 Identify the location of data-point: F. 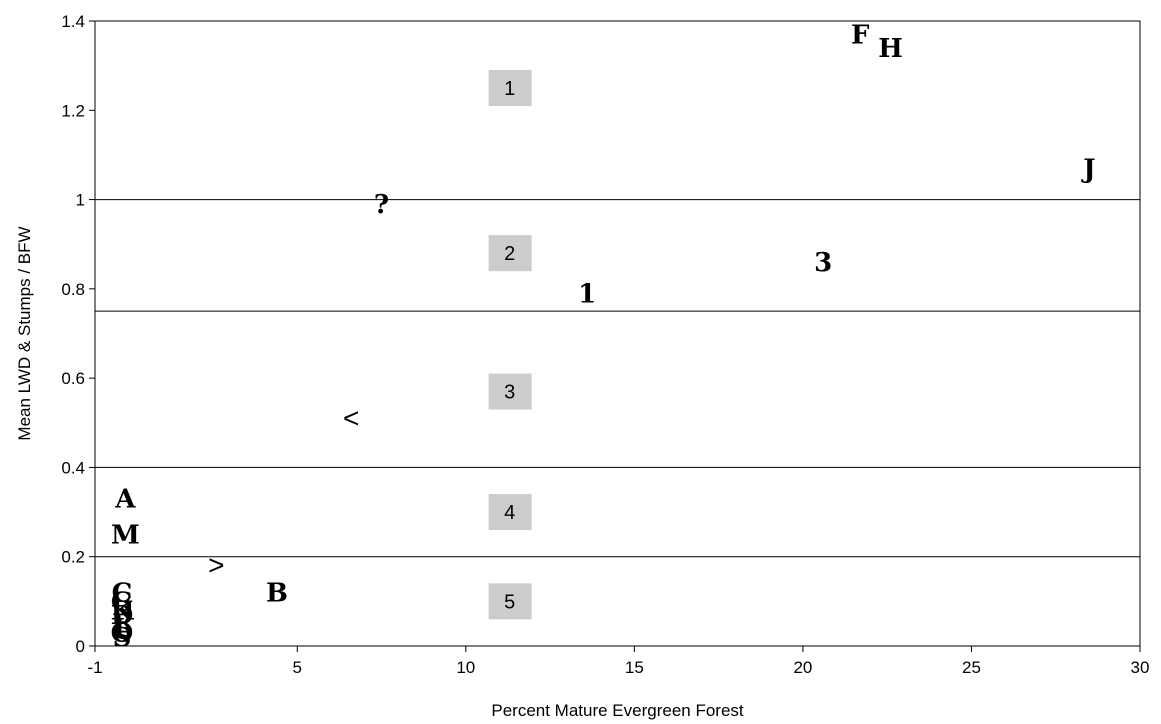
(860, 35).